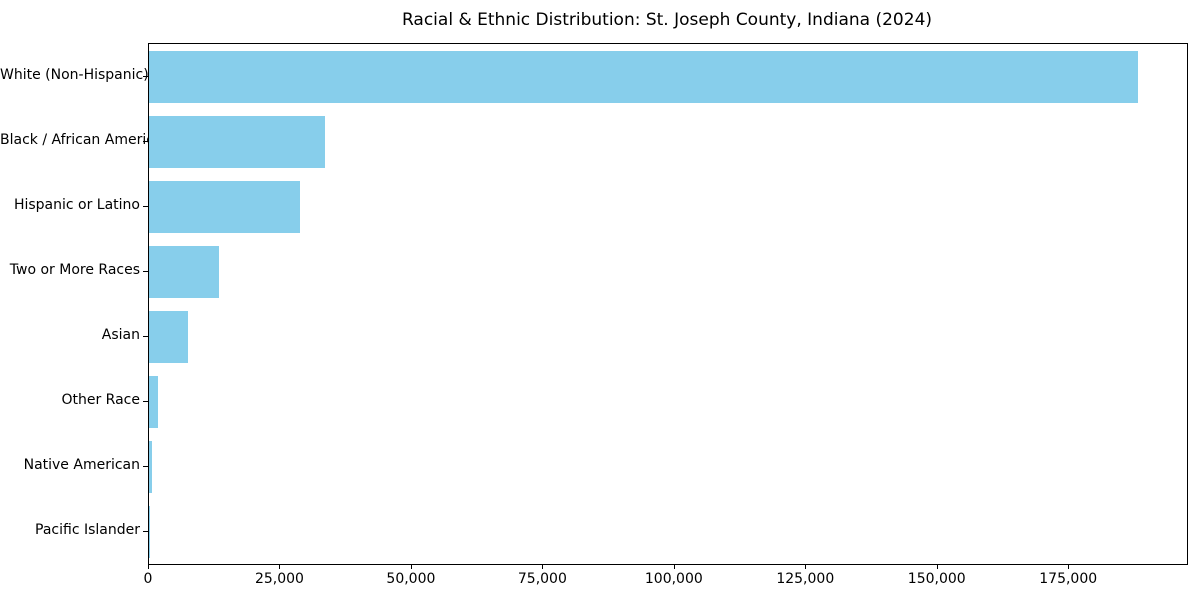 The image size is (1200, 600). Describe the element at coordinates (643, 76) in the screenshot. I see `bar-white-non-hispanic` at that location.